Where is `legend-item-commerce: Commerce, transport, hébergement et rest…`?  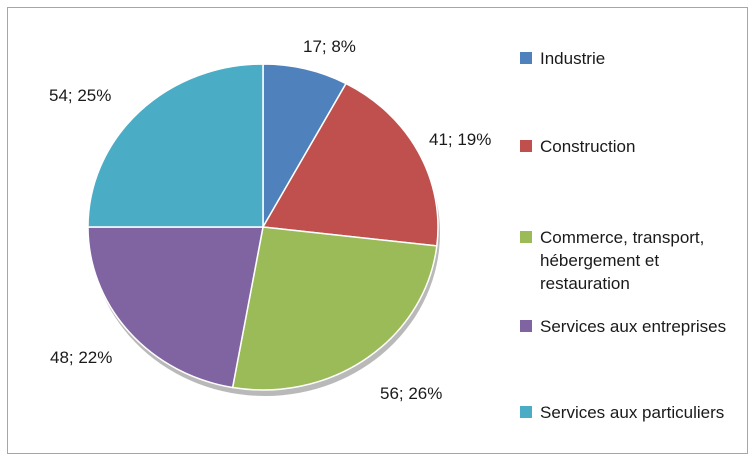
legend-item-commerce: Commerce, transport, hébergement et rest… is located at coordinates (627, 260).